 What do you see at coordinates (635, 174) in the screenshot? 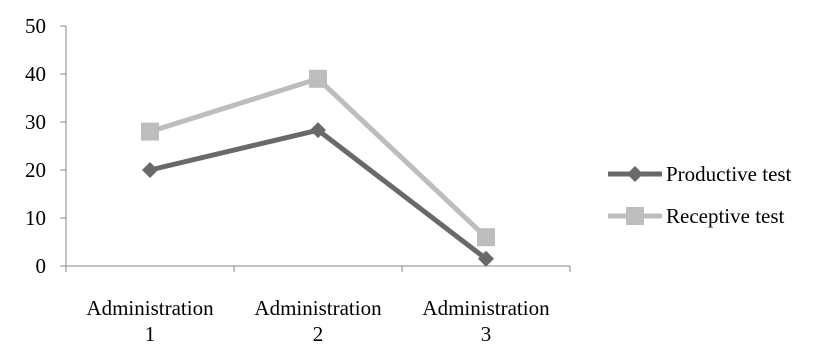
I see `legend-marker-diamond` at bounding box center [635, 174].